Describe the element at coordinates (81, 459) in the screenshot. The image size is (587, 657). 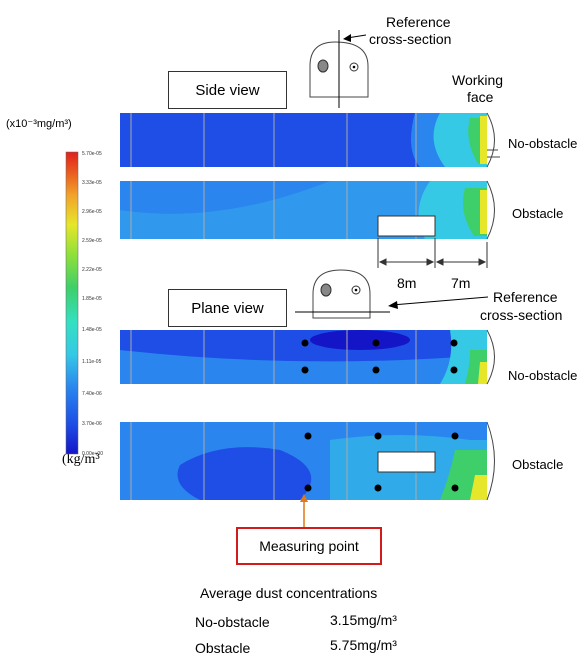
I see `unit-bottom-label: (kg/m³` at that location.